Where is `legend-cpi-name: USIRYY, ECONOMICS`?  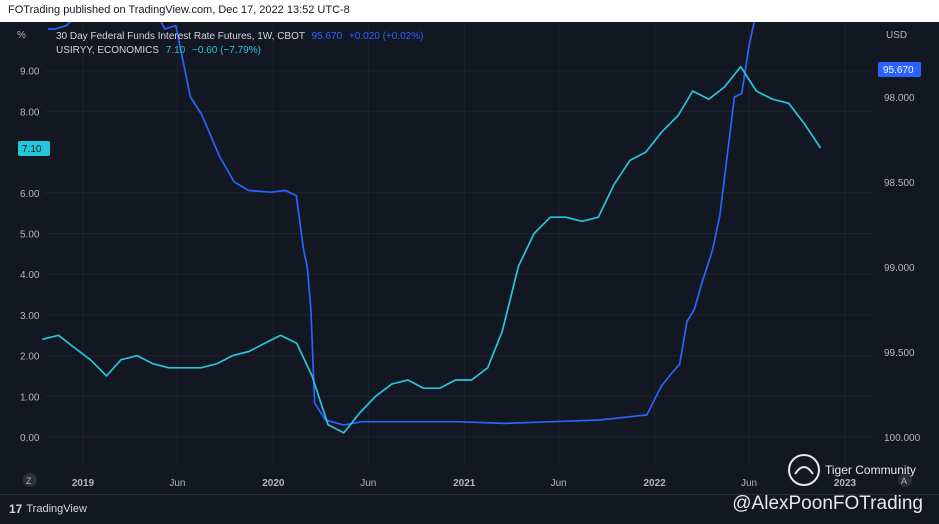 legend-cpi-name: USIRYY, ECONOMICS is located at coordinates (107, 50).